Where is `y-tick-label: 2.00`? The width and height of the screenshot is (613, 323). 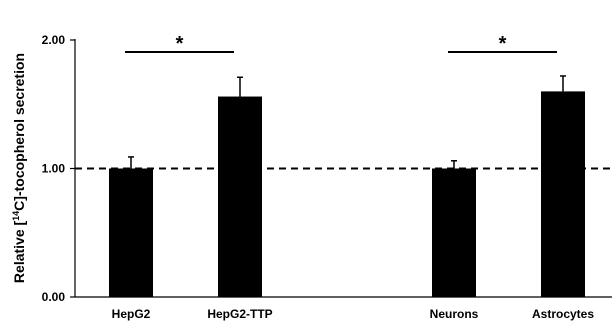 y-tick-label: 2.00 is located at coordinates (54, 40).